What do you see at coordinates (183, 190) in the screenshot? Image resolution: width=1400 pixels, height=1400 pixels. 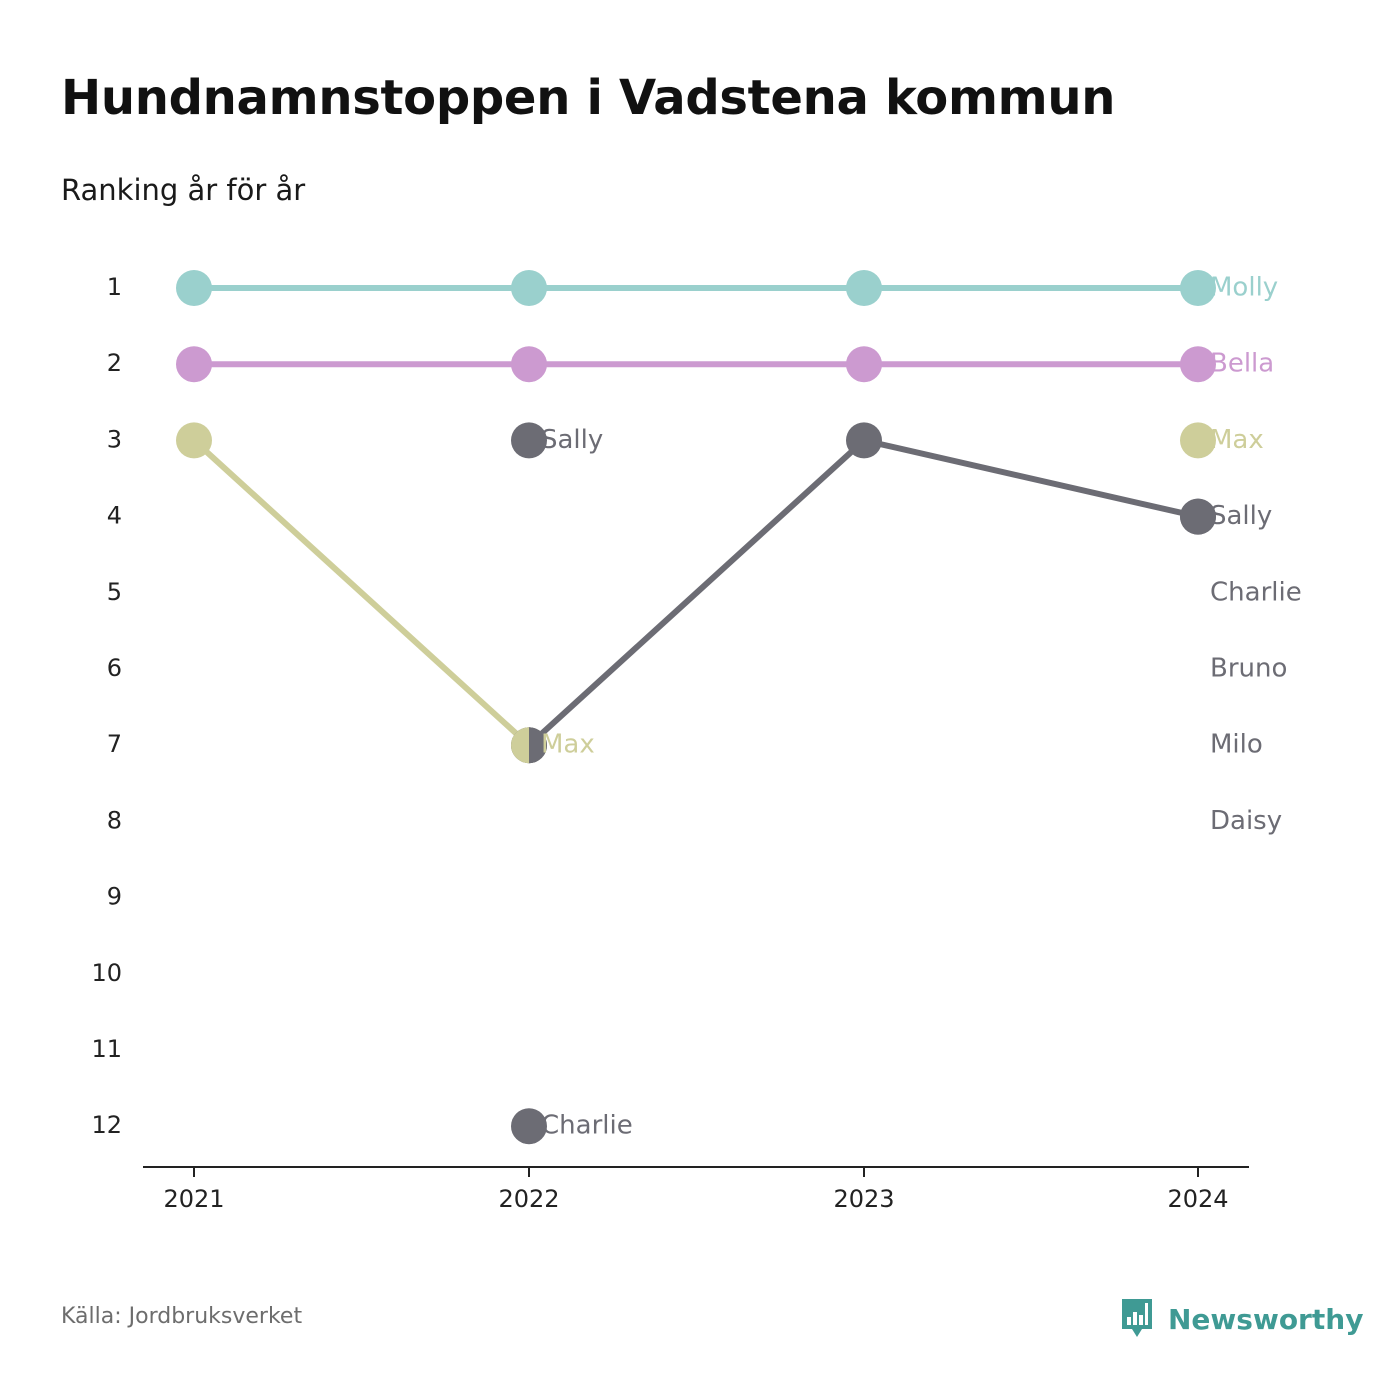 I see `chart-subtitle: Ranking år för år` at bounding box center [183, 190].